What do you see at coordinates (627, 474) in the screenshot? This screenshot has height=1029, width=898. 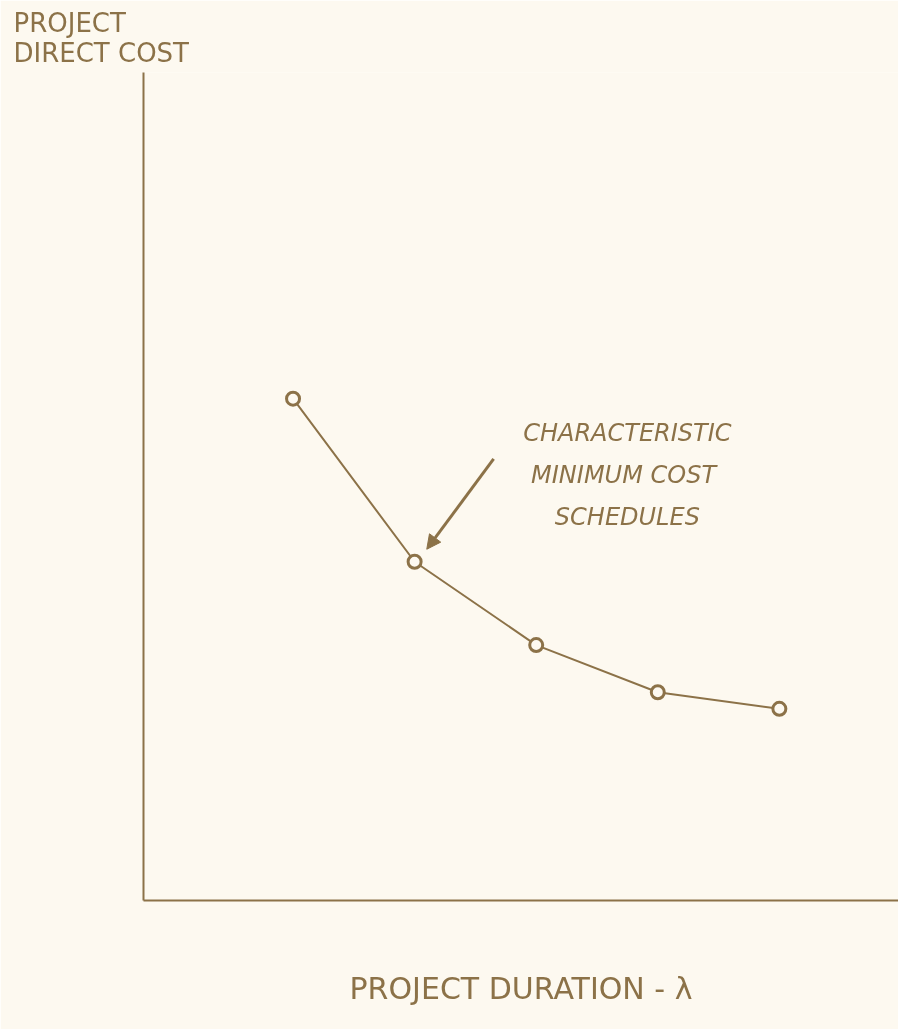 I see `annotation: CHARACTERISTIC MINIMUM COST SCHEDULES` at bounding box center [627, 474].